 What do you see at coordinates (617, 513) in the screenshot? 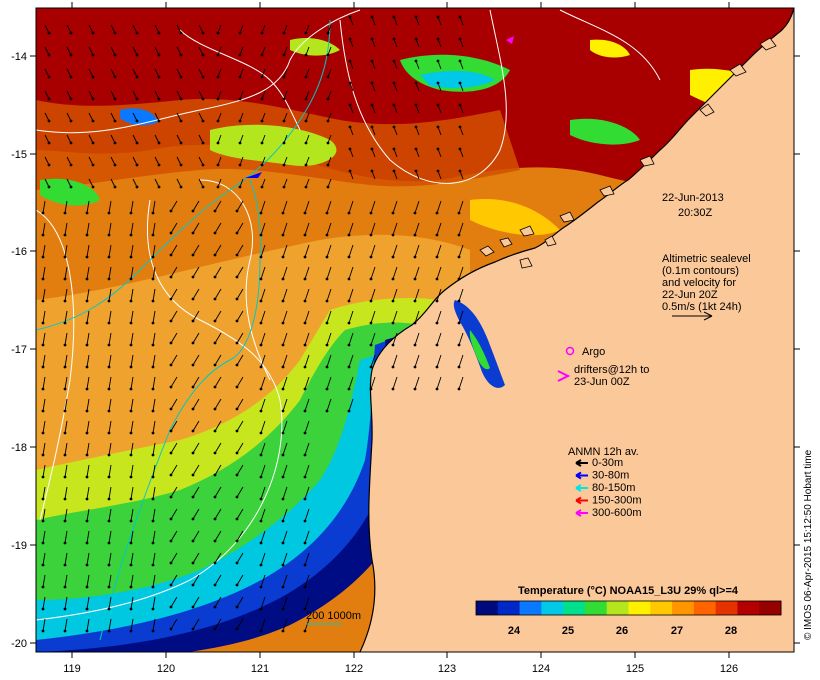
I see `legend-label: 300-600m` at bounding box center [617, 513].